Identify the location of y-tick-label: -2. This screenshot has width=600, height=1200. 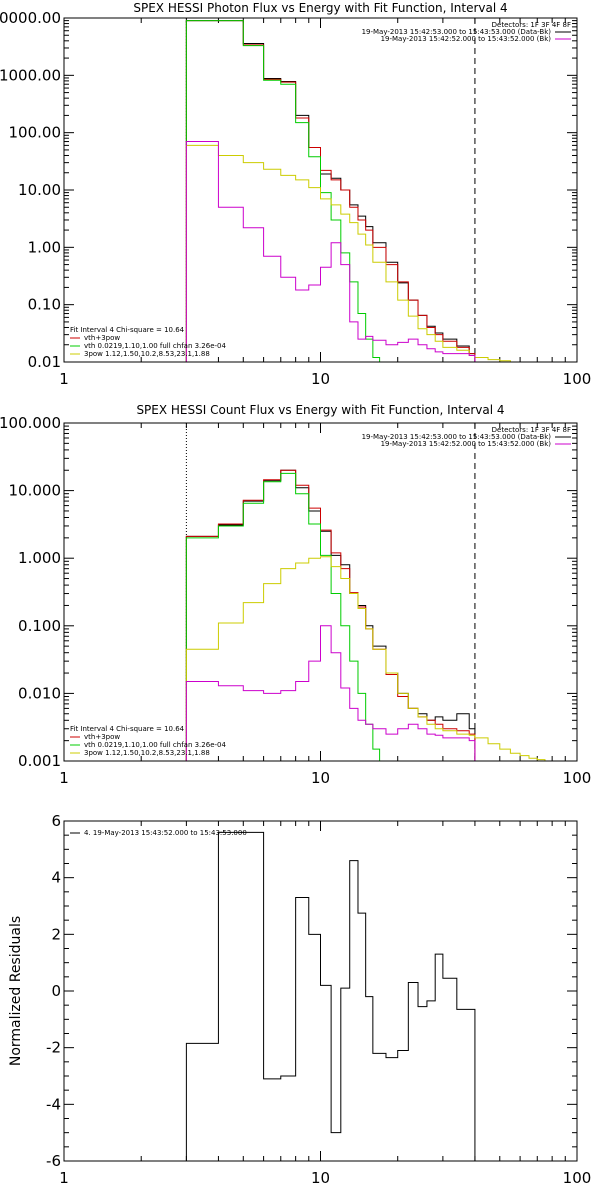
(53, 1048).